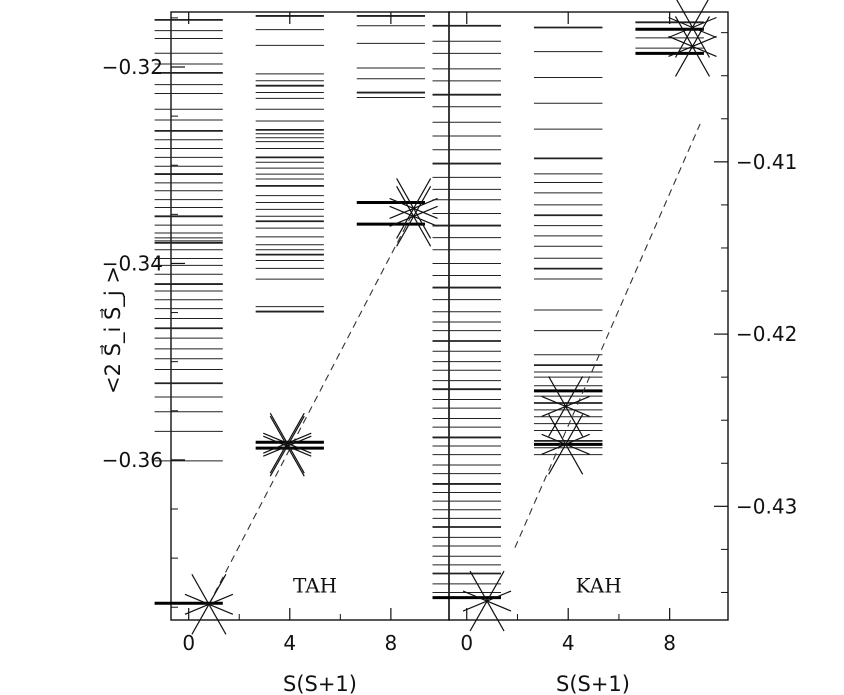 The image size is (844, 695). What do you see at coordinates (289, 643) in the screenshot?
I see `tah-x-tick-label: 4` at bounding box center [289, 643].